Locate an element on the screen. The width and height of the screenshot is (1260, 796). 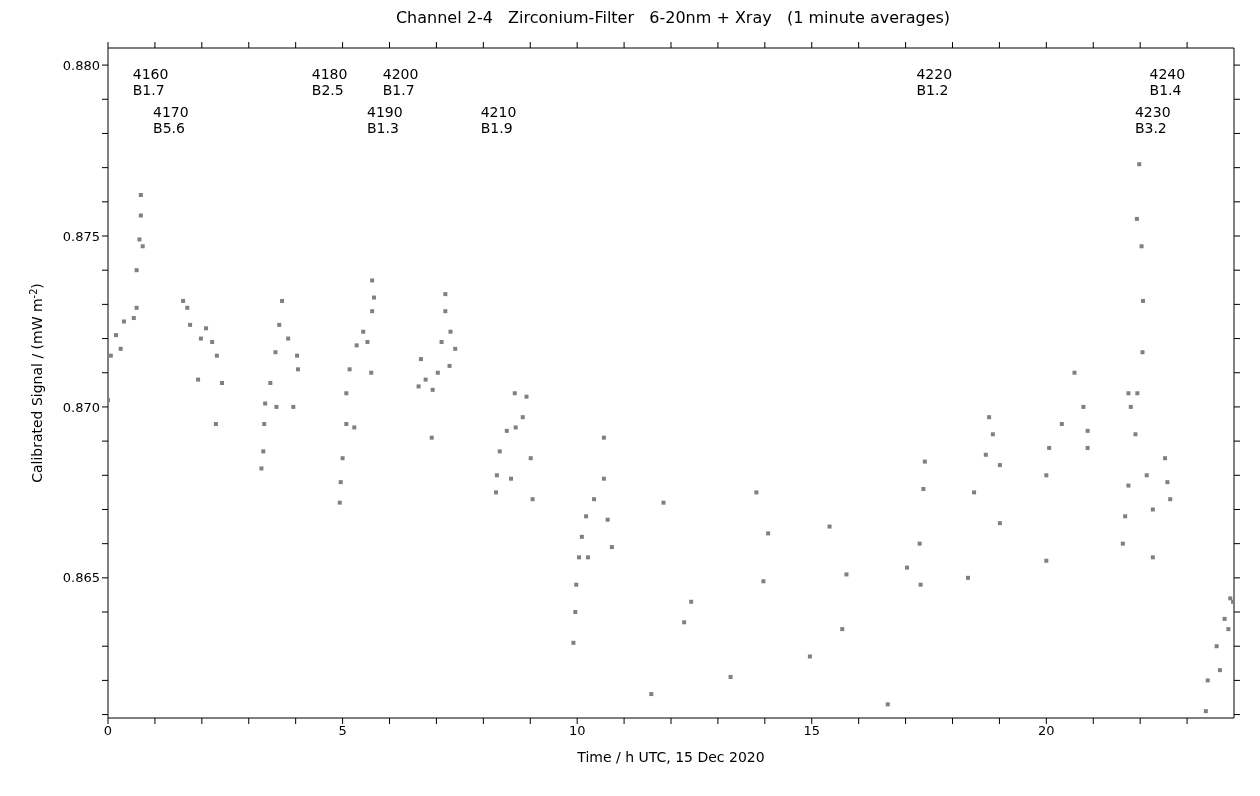
y-tick-label: 0.880 is located at coordinates (81, 65).